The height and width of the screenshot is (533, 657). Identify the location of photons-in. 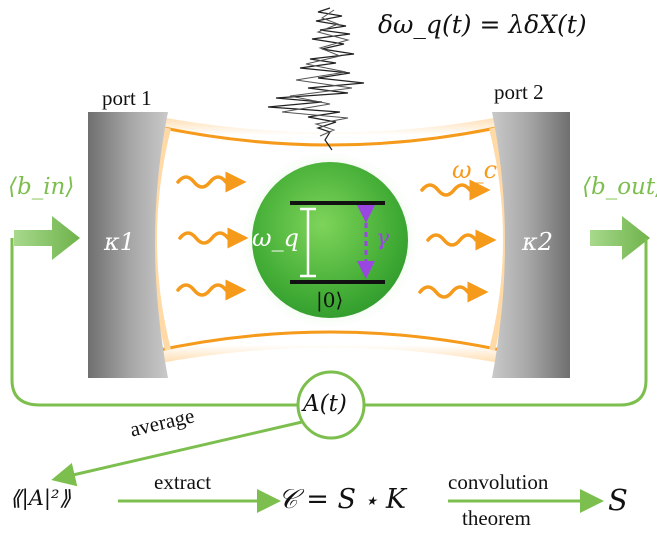
(212, 236).